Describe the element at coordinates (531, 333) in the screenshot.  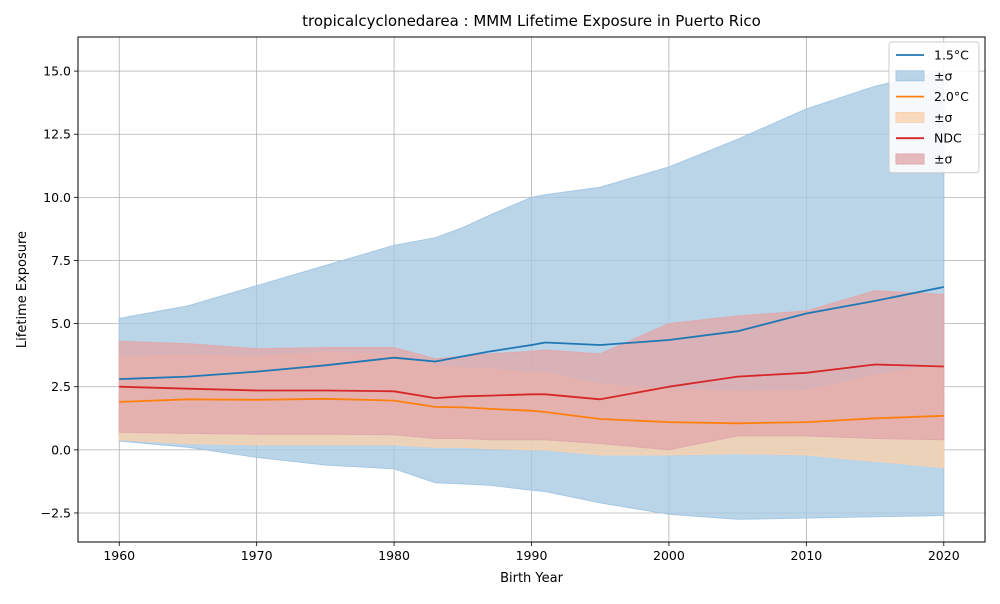
I see `series-line-1.5°C` at that location.